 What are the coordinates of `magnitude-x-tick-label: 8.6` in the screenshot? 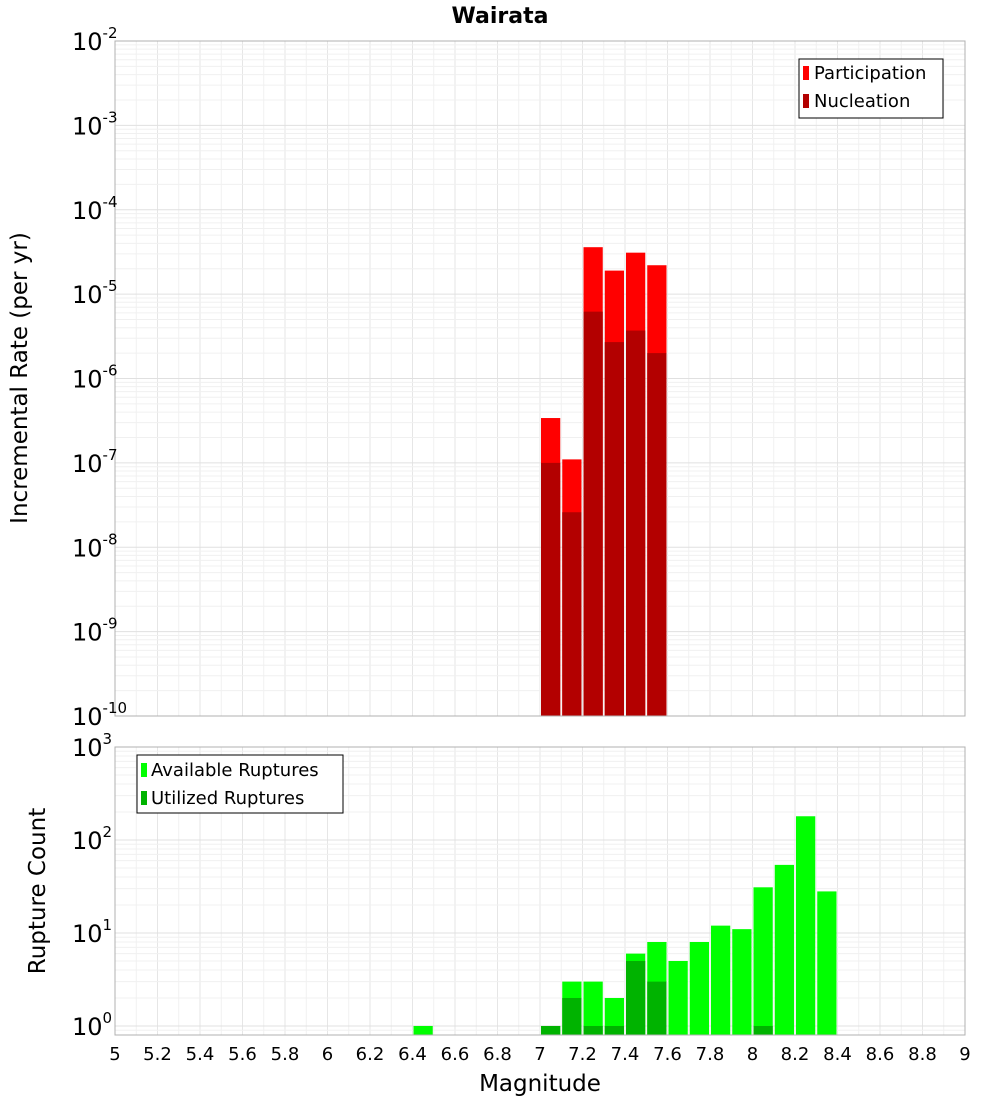 It's located at (880, 1054).